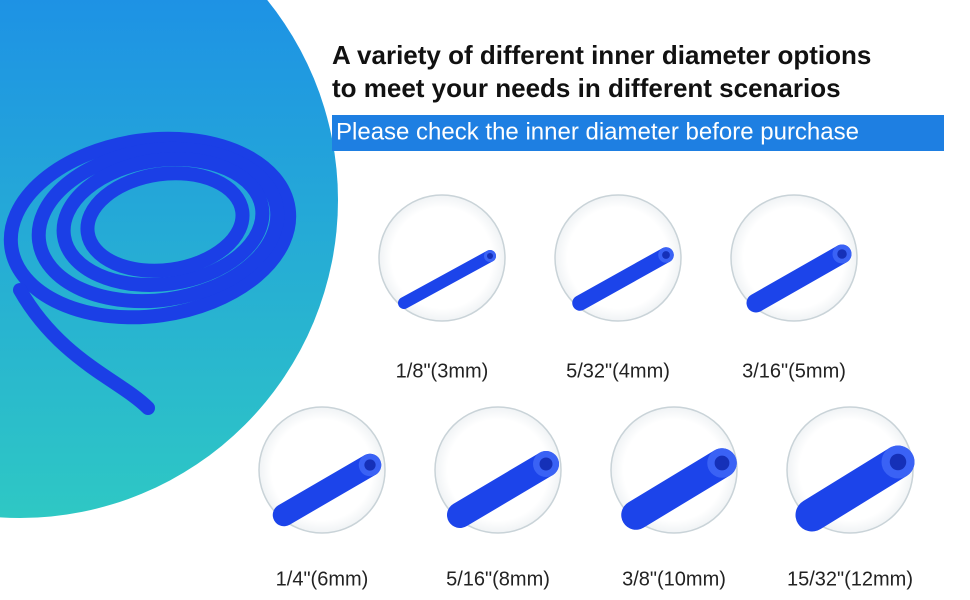 The height and width of the screenshot is (600, 970). I want to click on banner-box, so click(638, 133).